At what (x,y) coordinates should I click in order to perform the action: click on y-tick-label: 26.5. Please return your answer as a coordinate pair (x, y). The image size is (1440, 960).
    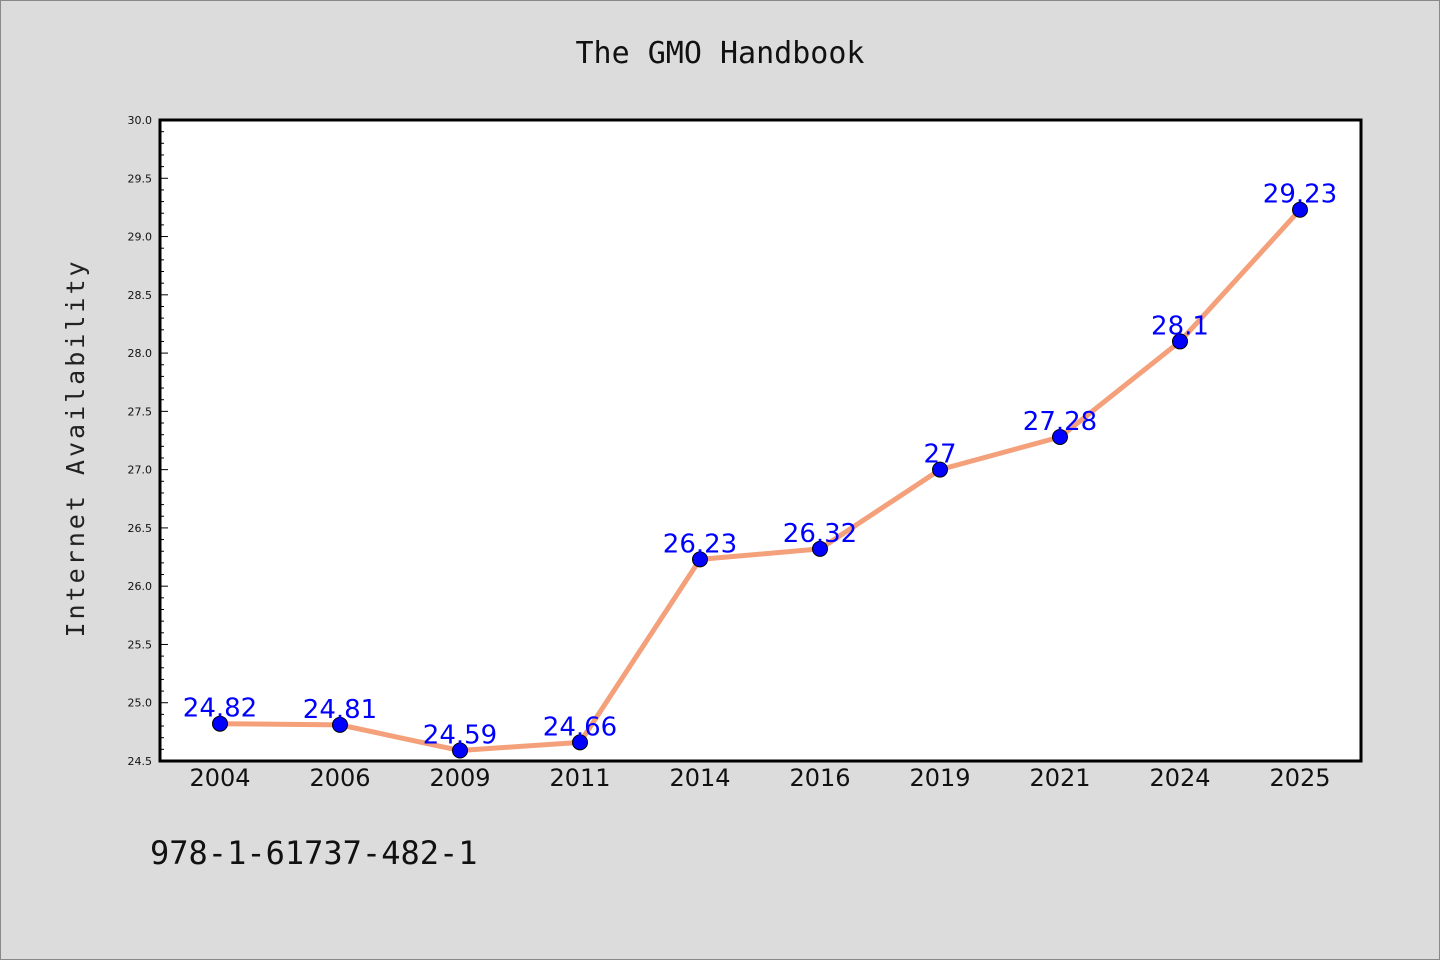
    Looking at the image, I should click on (140, 528).